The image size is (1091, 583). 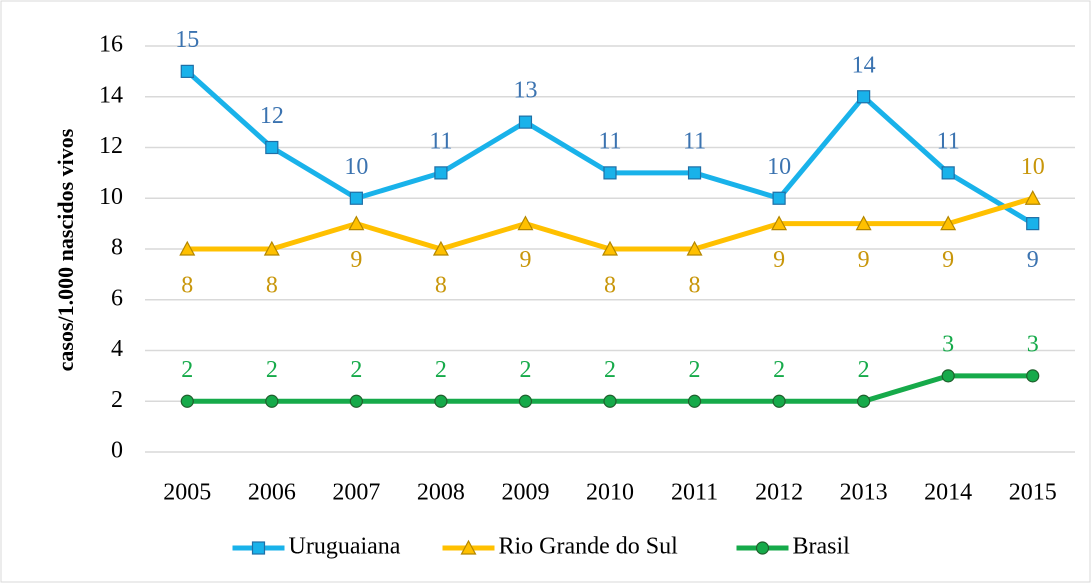 I want to click on y-tick-label: 4, so click(x=117, y=349).